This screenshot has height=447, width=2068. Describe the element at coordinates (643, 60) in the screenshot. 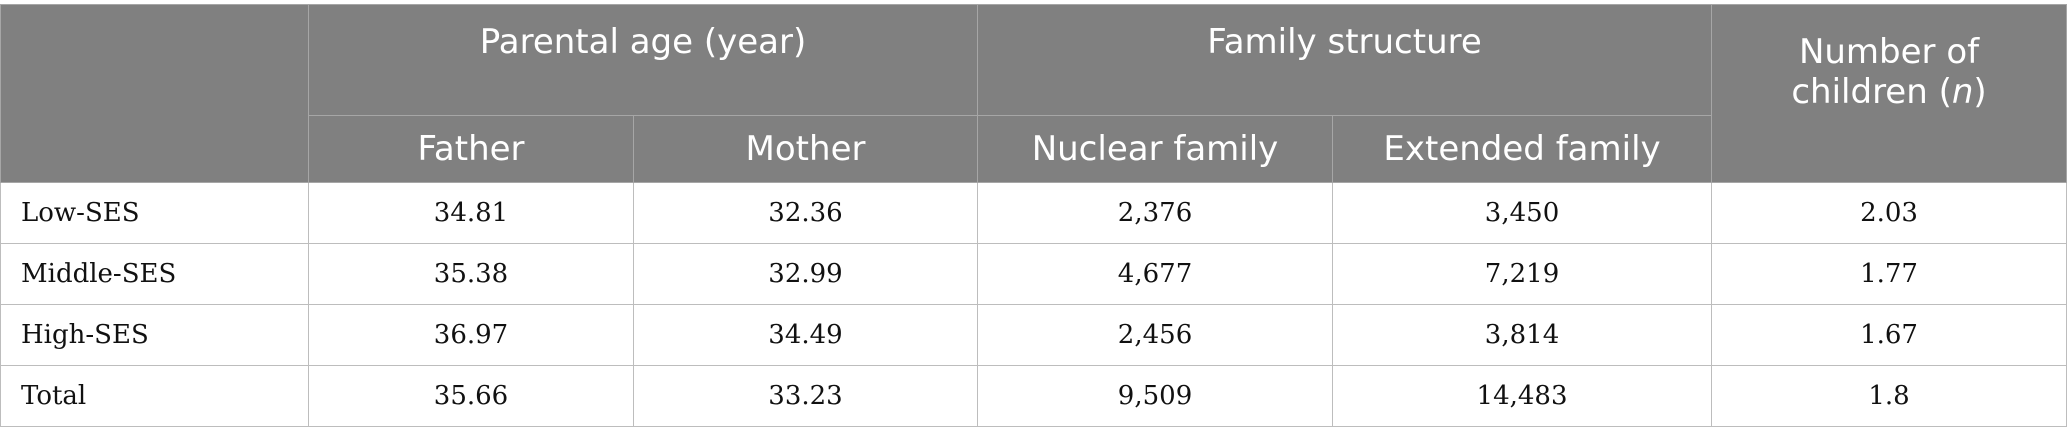

I see `header-parental-age: Parental age (year)` at that location.